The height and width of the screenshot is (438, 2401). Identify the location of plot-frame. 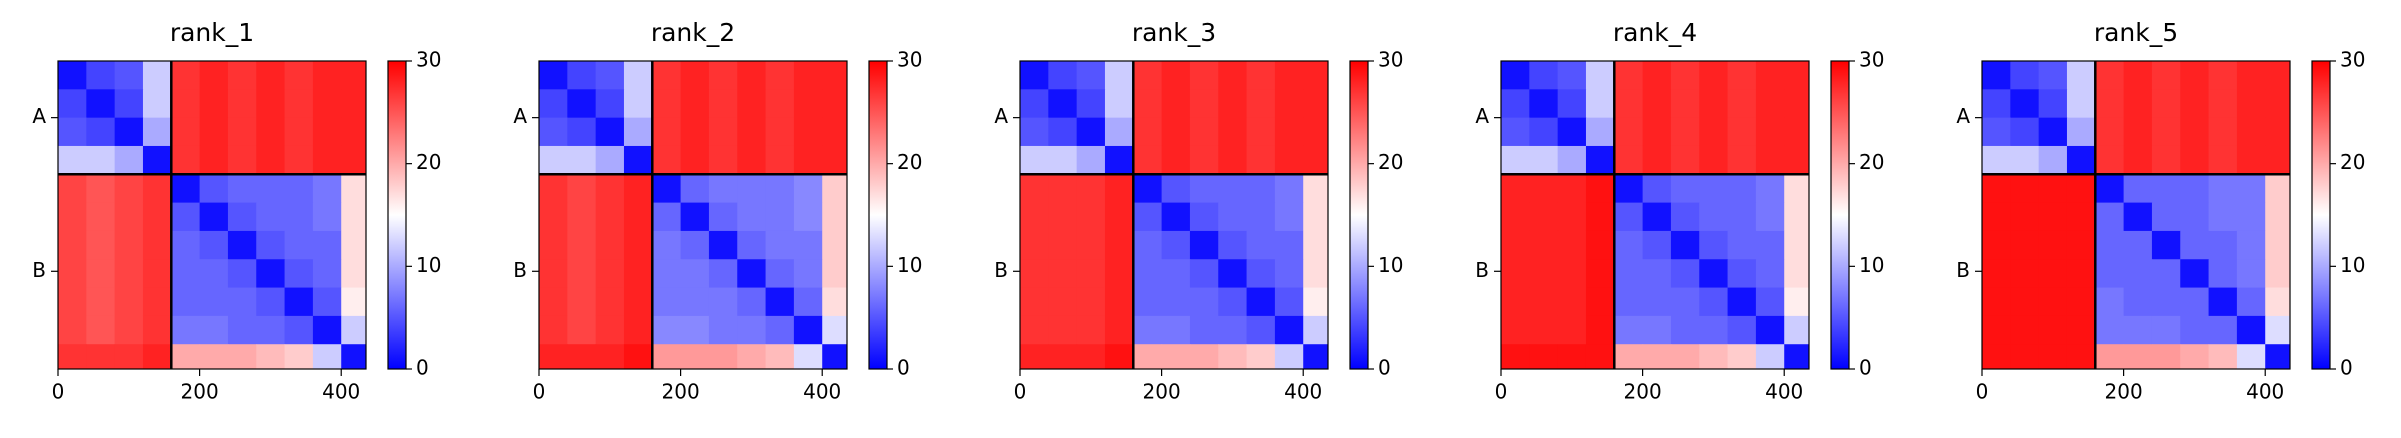
(212, 215).